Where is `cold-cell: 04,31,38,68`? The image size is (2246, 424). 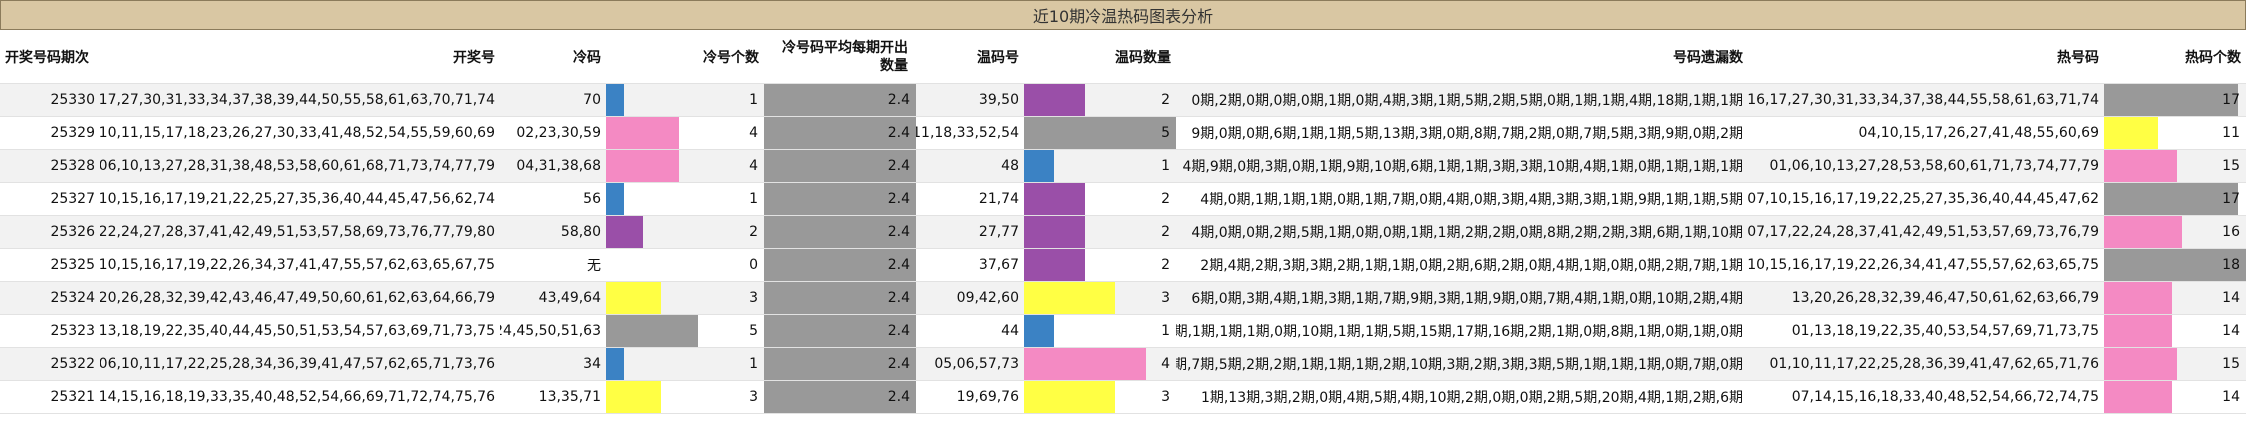
cold-cell: 04,31,38,68 is located at coordinates (553, 166).